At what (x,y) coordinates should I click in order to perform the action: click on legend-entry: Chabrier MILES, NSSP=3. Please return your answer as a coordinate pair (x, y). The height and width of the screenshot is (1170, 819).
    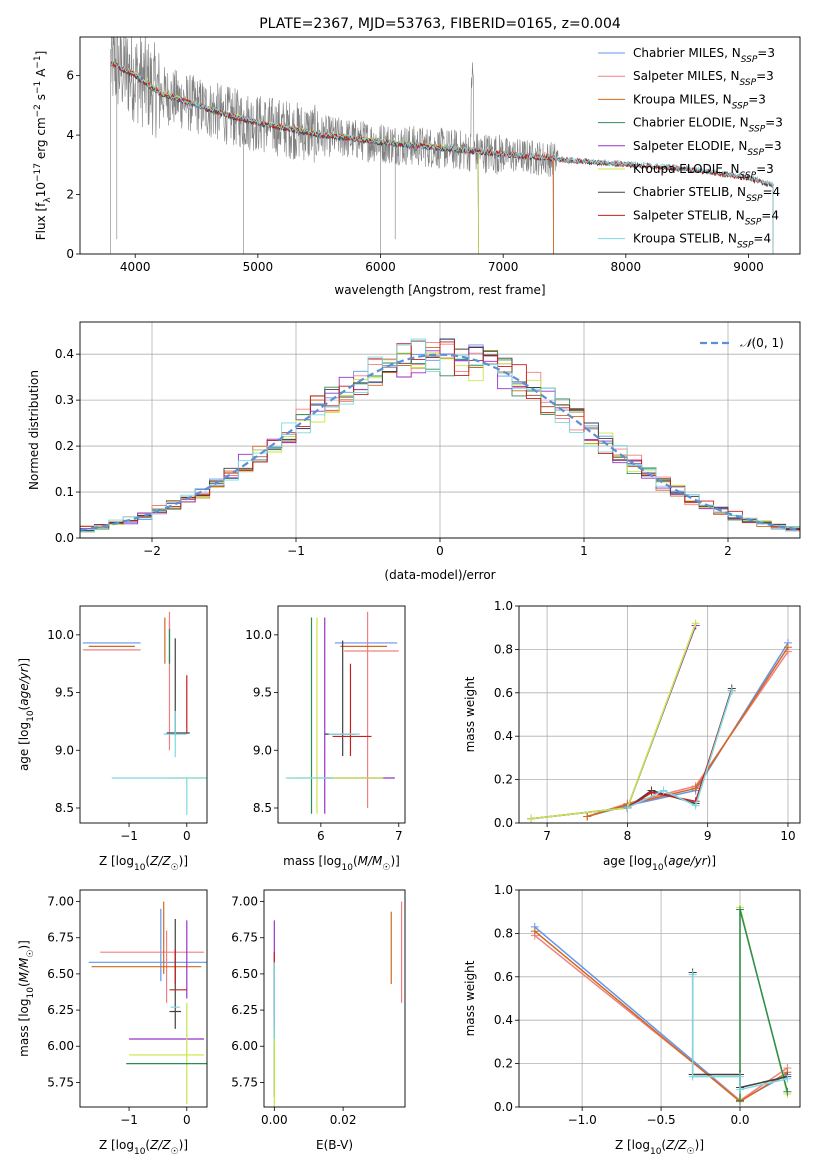
    Looking at the image, I should click on (704, 55).